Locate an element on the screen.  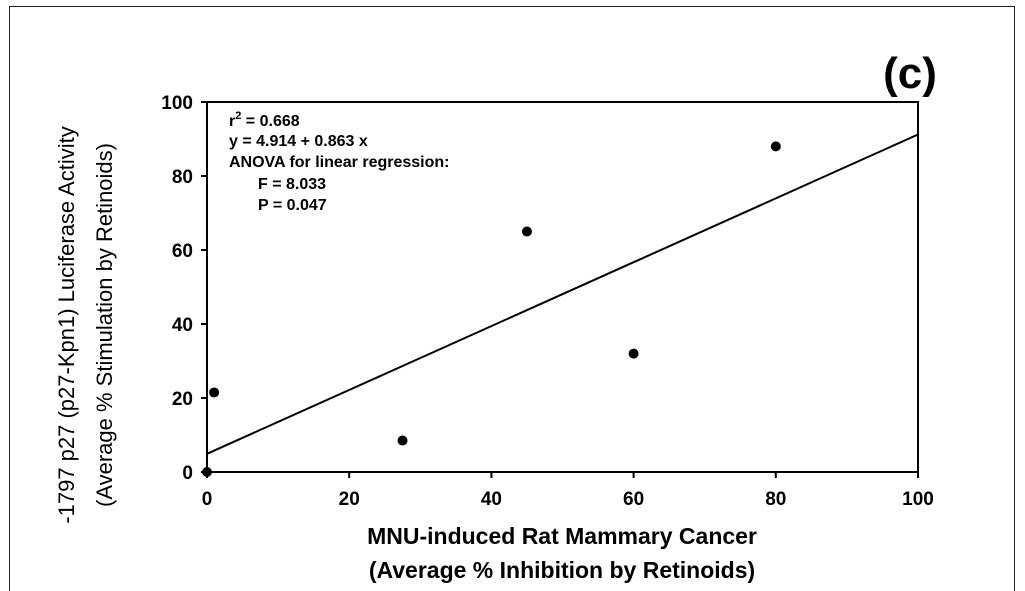
x-tick-label: 60 is located at coordinates (633, 499).